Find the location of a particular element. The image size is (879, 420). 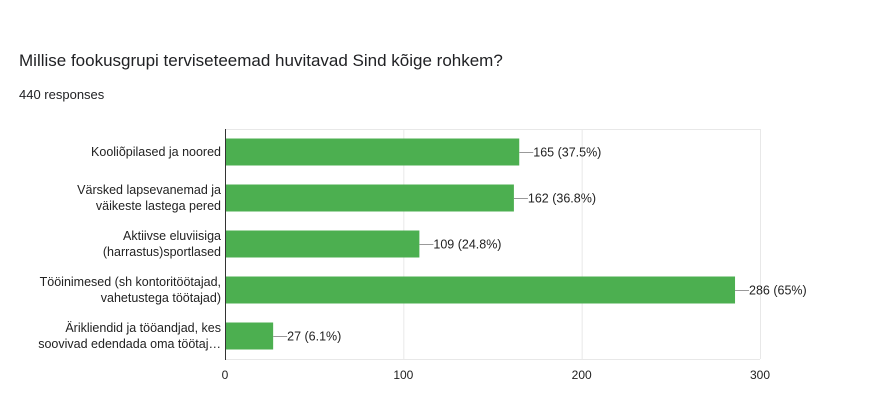

x-tick-label: 300 is located at coordinates (760, 375).